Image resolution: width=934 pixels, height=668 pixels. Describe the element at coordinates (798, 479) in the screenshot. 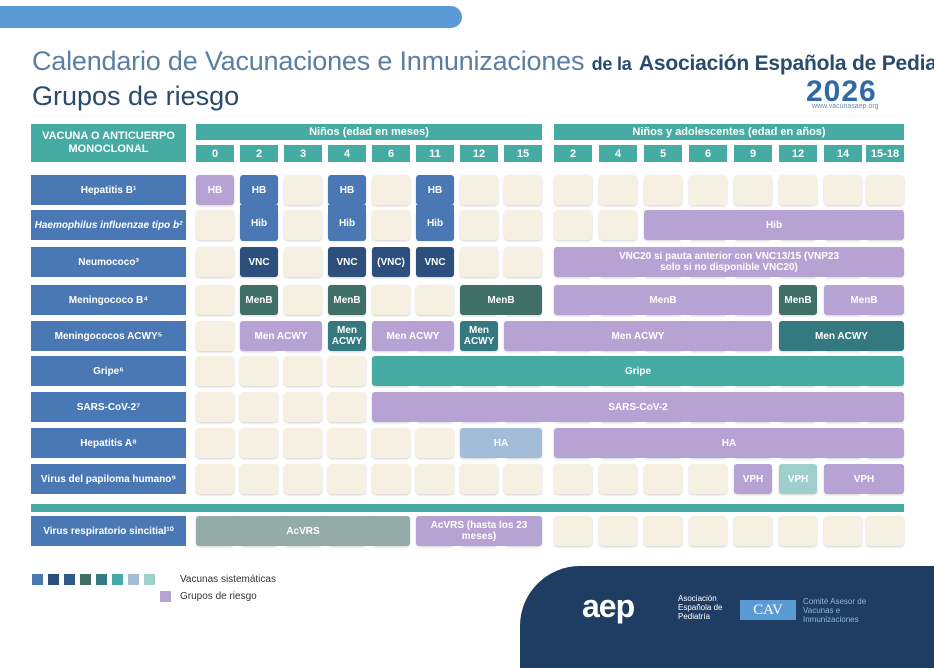

I see `vph-bar: VPH` at that location.